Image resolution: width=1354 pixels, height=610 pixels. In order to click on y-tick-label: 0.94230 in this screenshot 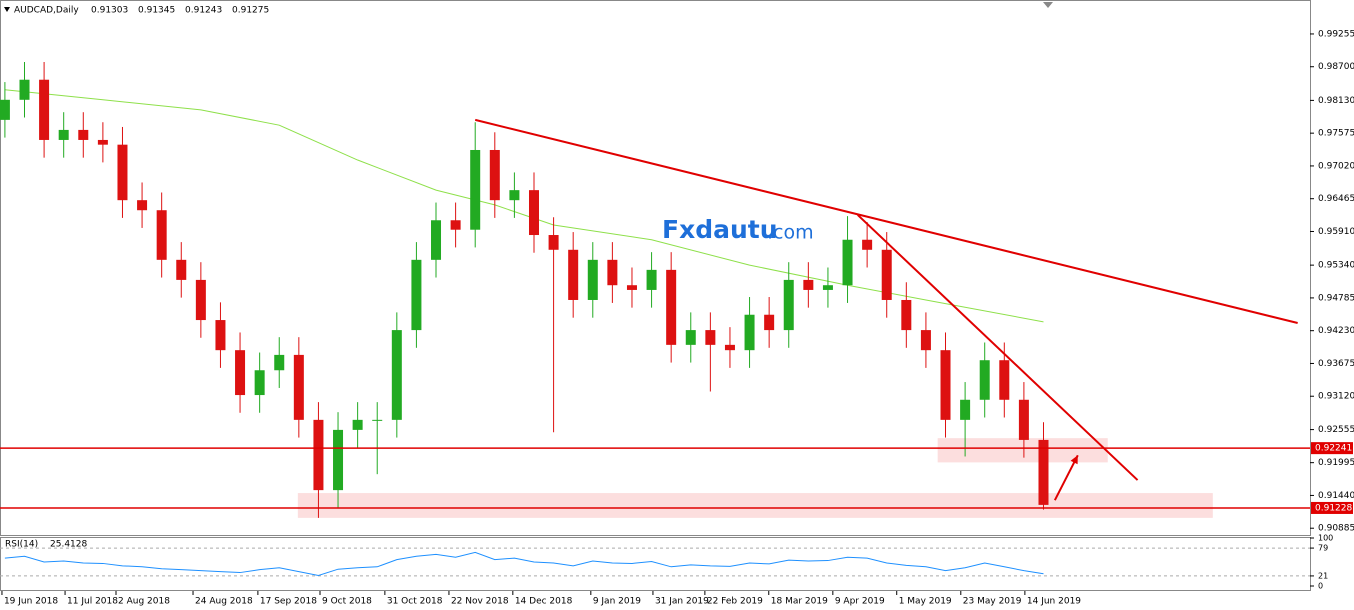, I will do `click(1336, 331)`.